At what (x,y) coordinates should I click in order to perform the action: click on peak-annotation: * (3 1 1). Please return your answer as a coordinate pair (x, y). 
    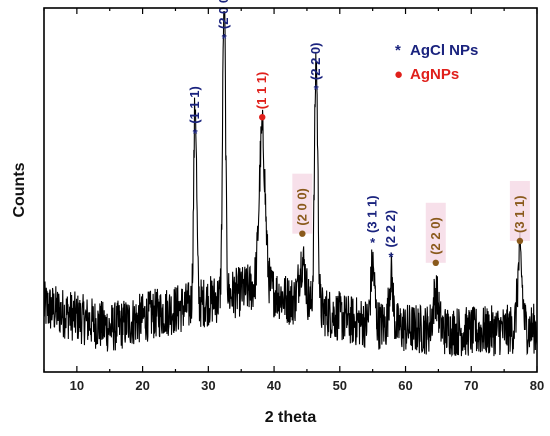
    Looking at the image, I should click on (372, 222).